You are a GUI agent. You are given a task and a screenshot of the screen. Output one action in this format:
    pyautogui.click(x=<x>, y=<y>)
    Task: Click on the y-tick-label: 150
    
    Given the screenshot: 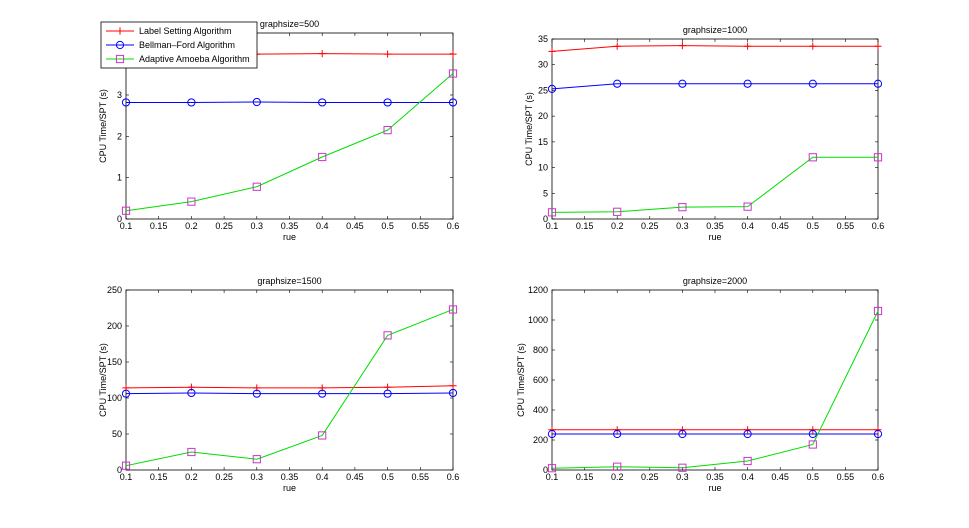 What is the action you would take?
    pyautogui.click(x=114, y=362)
    